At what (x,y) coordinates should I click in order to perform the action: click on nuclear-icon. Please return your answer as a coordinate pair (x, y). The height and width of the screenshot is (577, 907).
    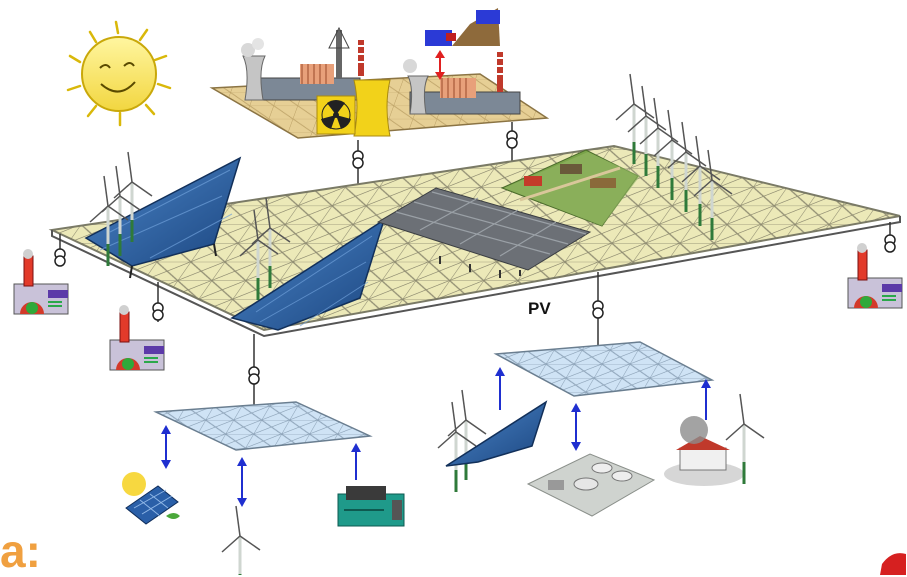
    Looking at the image, I should click on (353, 108).